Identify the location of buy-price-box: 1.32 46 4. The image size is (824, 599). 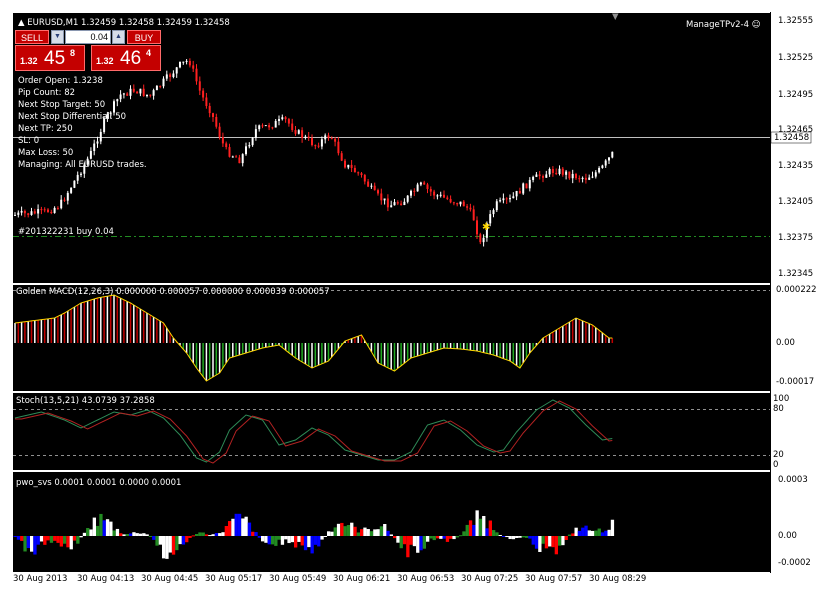
(126, 58).